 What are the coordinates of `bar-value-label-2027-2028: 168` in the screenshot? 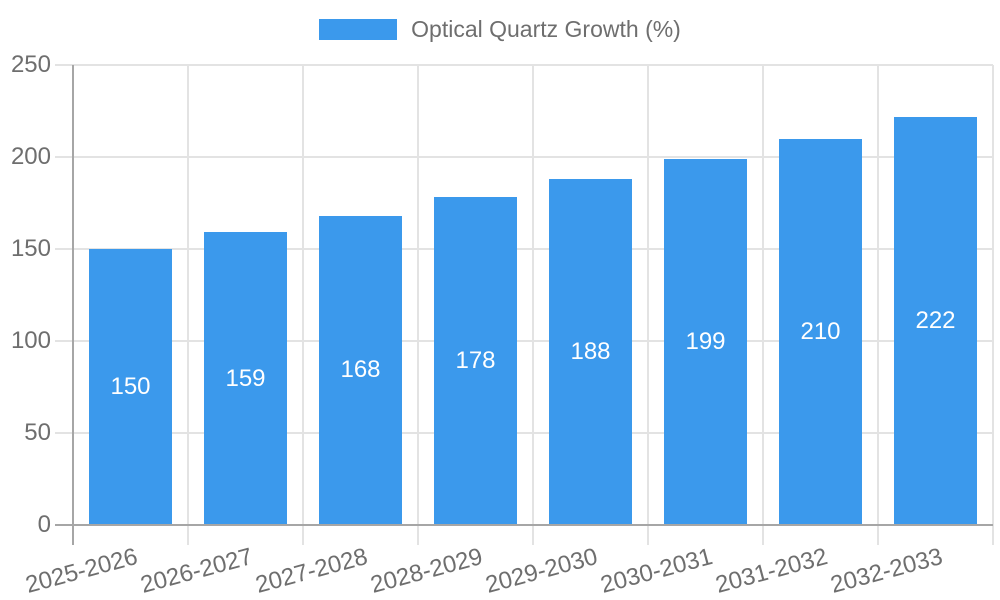 It's located at (360, 370).